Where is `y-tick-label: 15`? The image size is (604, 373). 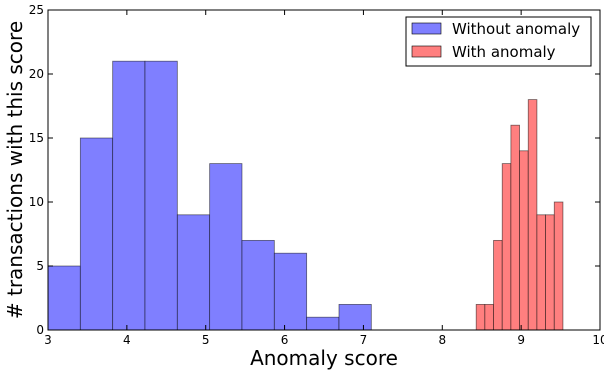 y-tick-label: 15 is located at coordinates (36, 138).